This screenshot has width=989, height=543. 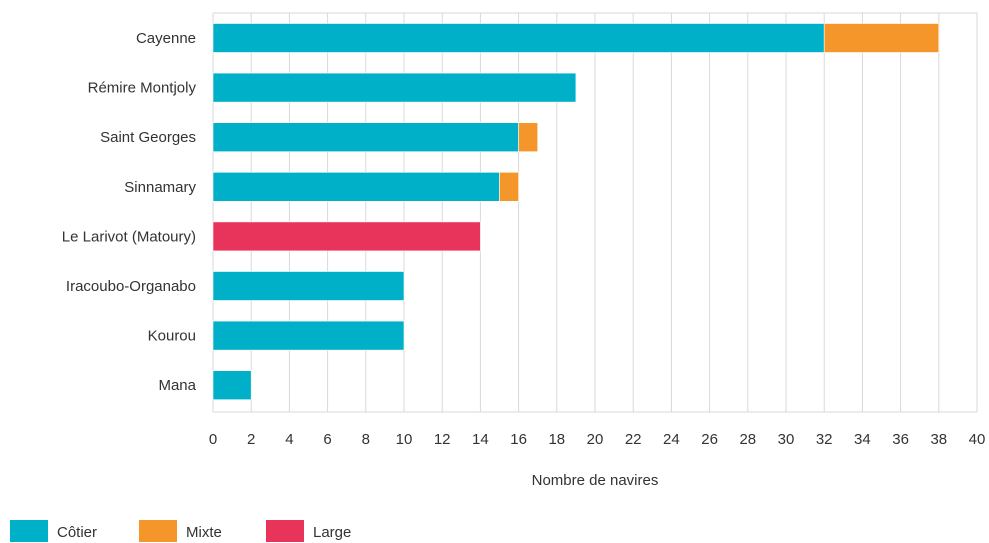 I want to click on x-tick-label: 22, so click(x=633, y=439).